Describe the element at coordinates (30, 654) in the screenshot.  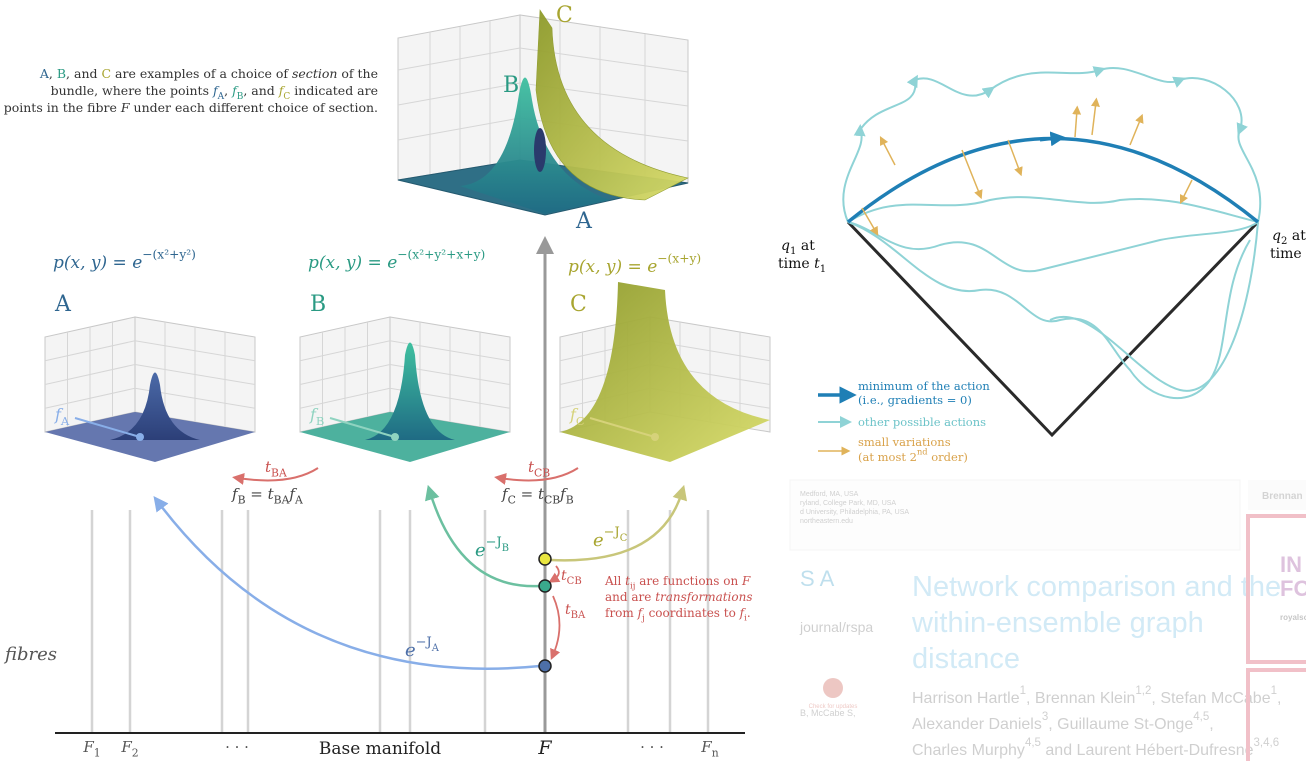
I see `fibres-label: fibres` at that location.